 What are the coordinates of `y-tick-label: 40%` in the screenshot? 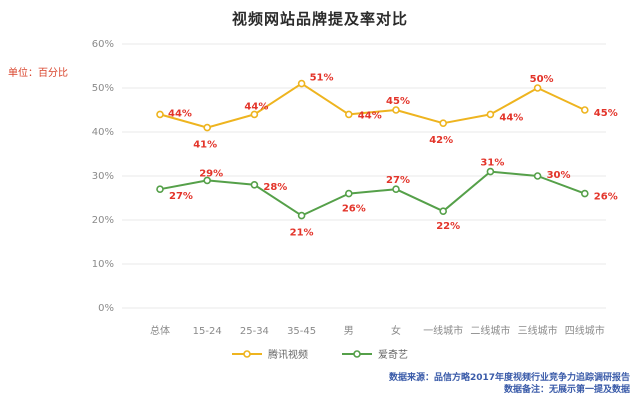 It's located at (103, 132).